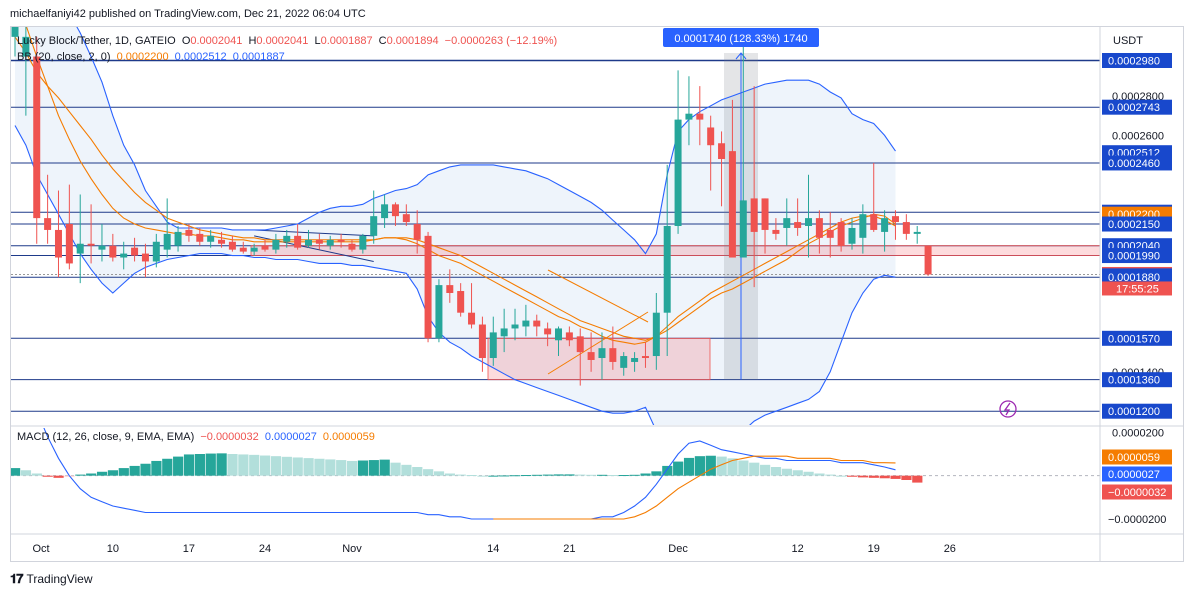  What do you see at coordinates (469, 474) in the screenshot?
I see `macd-line` at bounding box center [469, 474].